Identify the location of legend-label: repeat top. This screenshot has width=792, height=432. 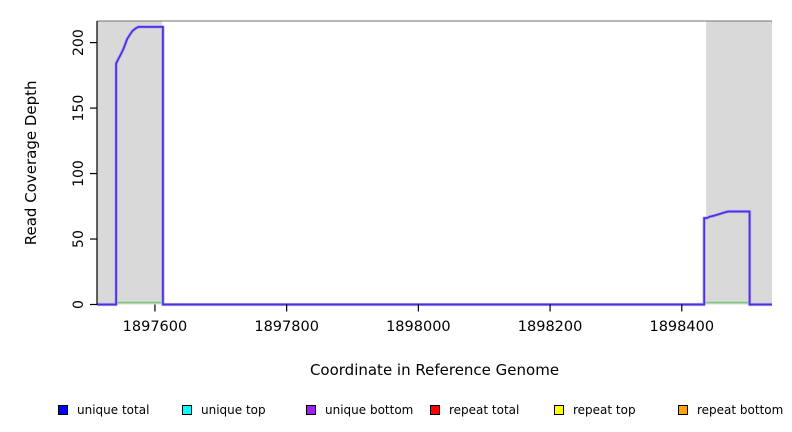
(604, 410).